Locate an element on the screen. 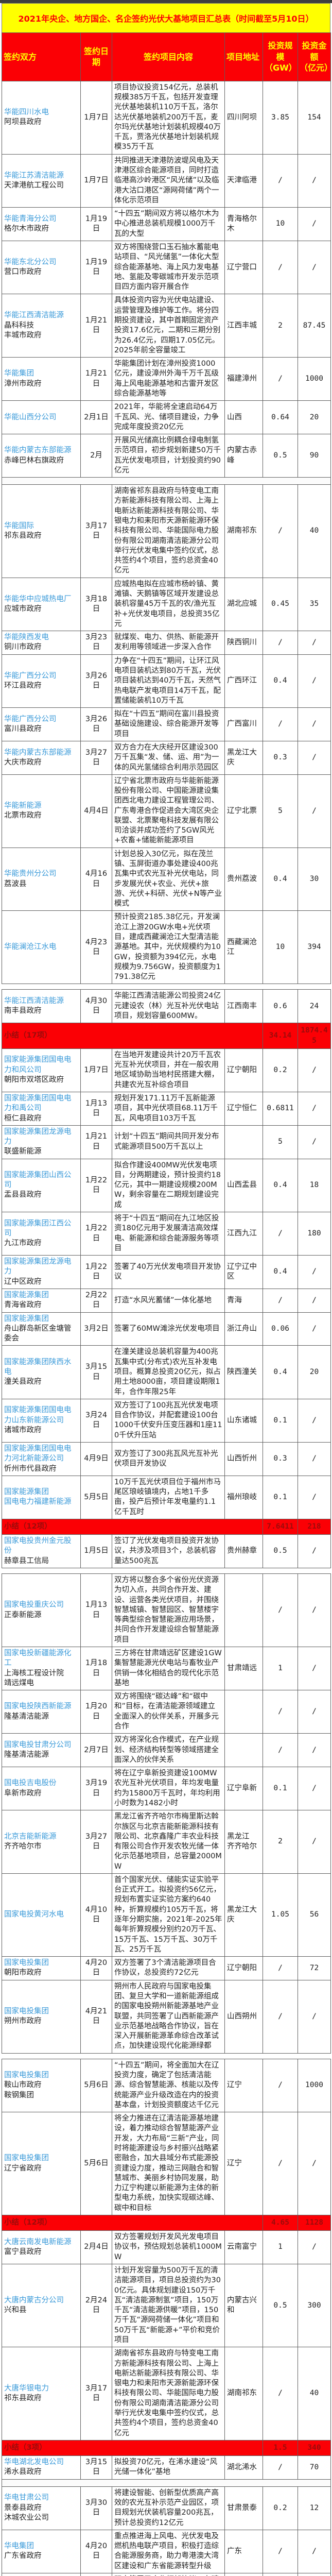  company-link: 国家能源集团山西公司 is located at coordinates (38, 1180).